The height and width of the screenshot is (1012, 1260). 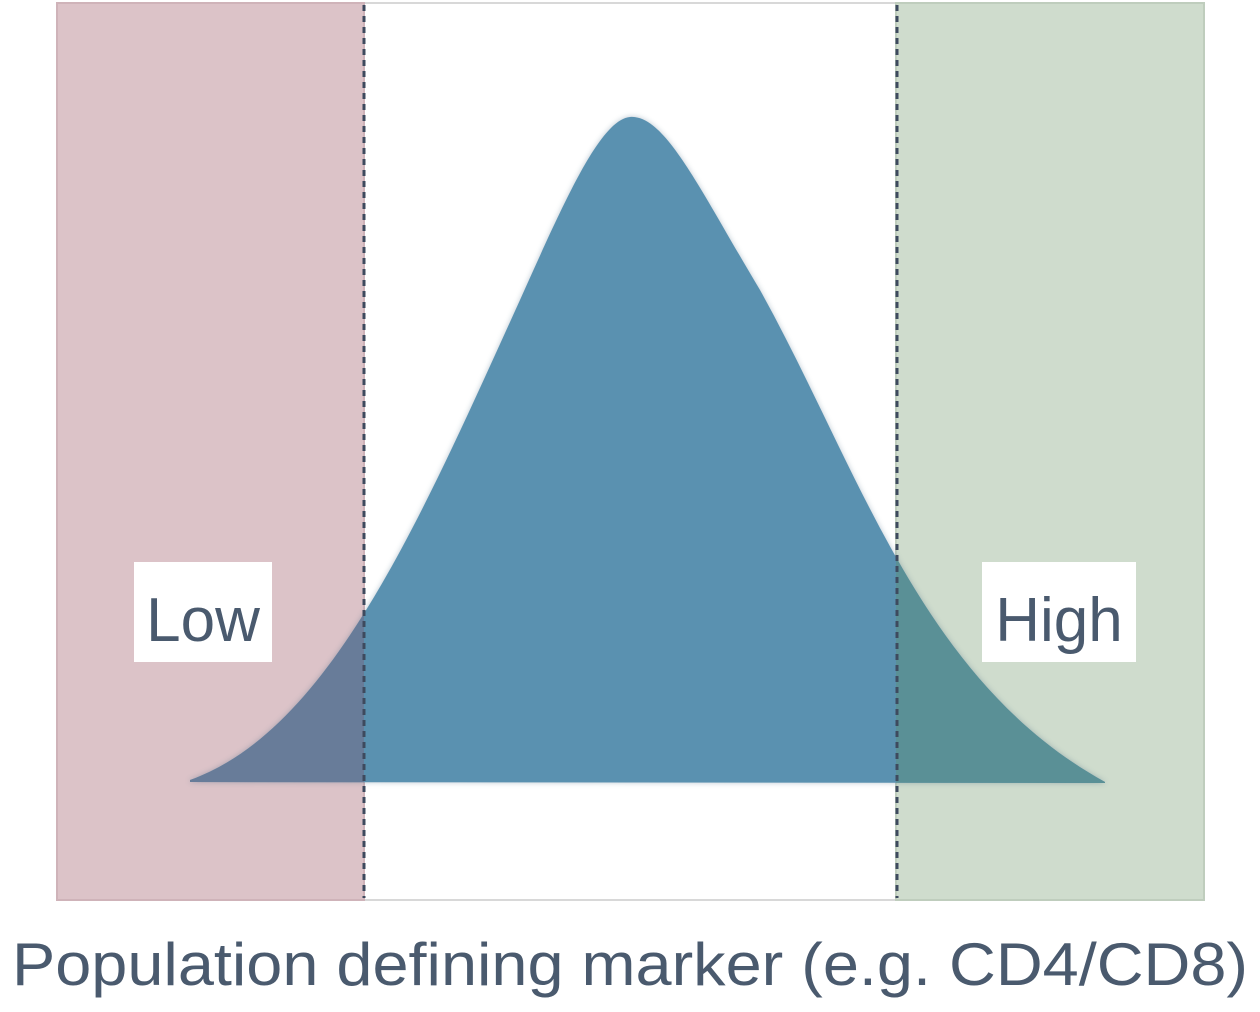 What do you see at coordinates (1000, 670) in the screenshot?
I see `curve-high-overlap` at bounding box center [1000, 670].